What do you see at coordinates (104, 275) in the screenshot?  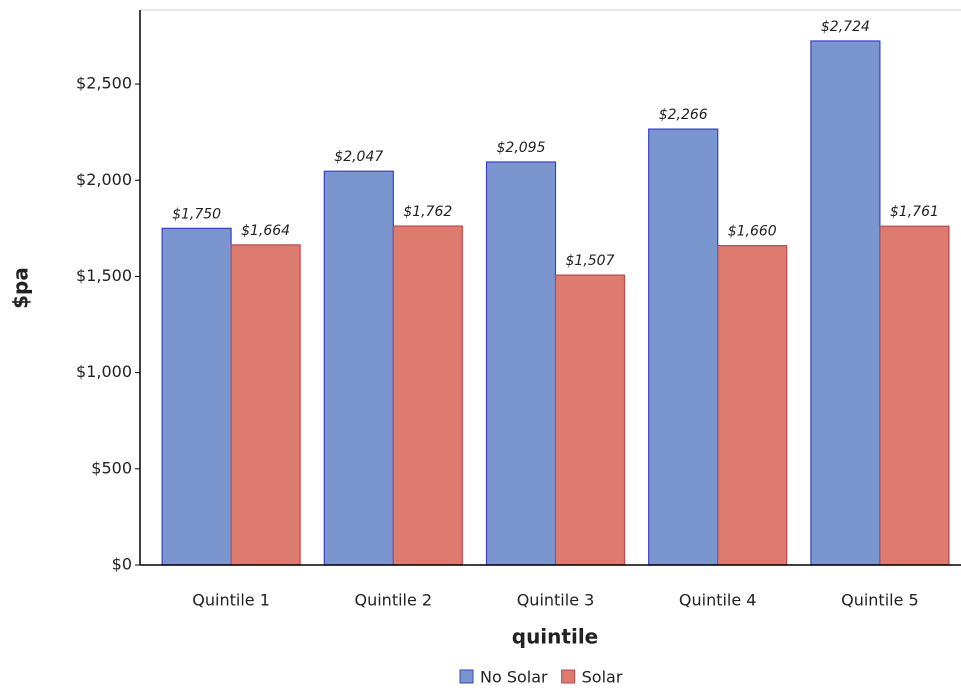 I see `y-tick-label: $1,500` at bounding box center [104, 275].